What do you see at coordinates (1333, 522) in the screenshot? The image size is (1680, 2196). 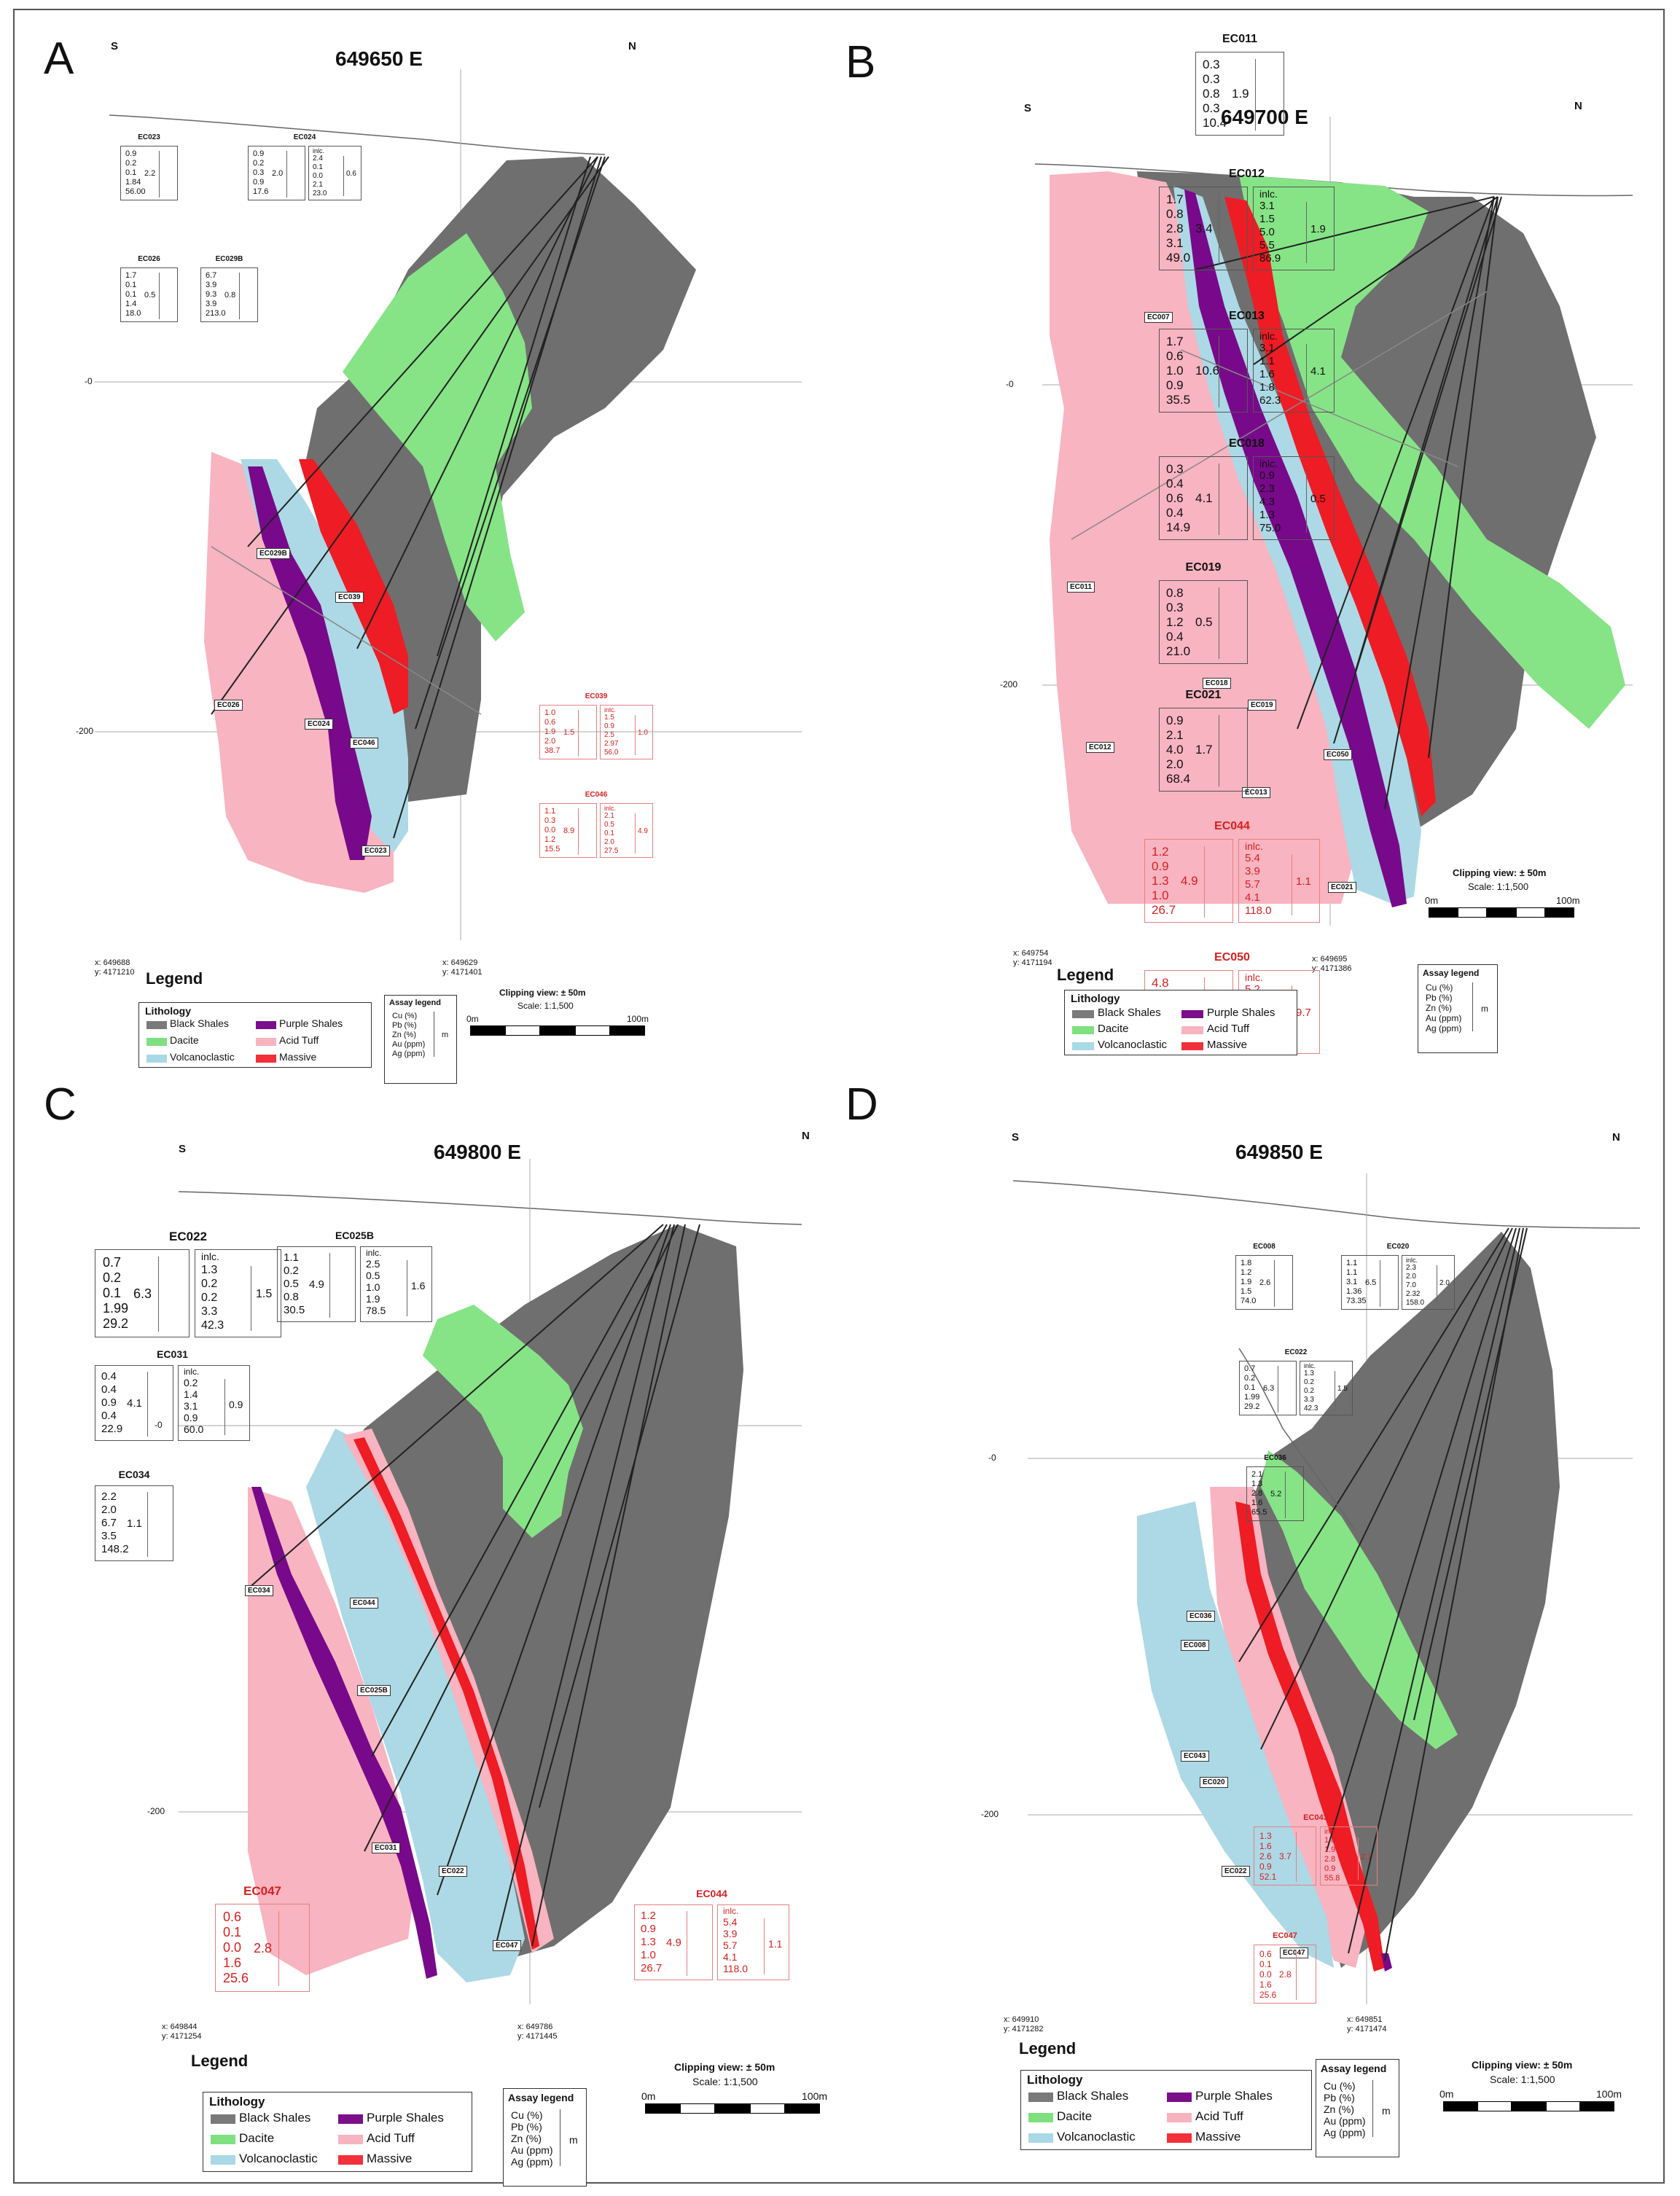 I see `panel-b-section` at bounding box center [1333, 522].